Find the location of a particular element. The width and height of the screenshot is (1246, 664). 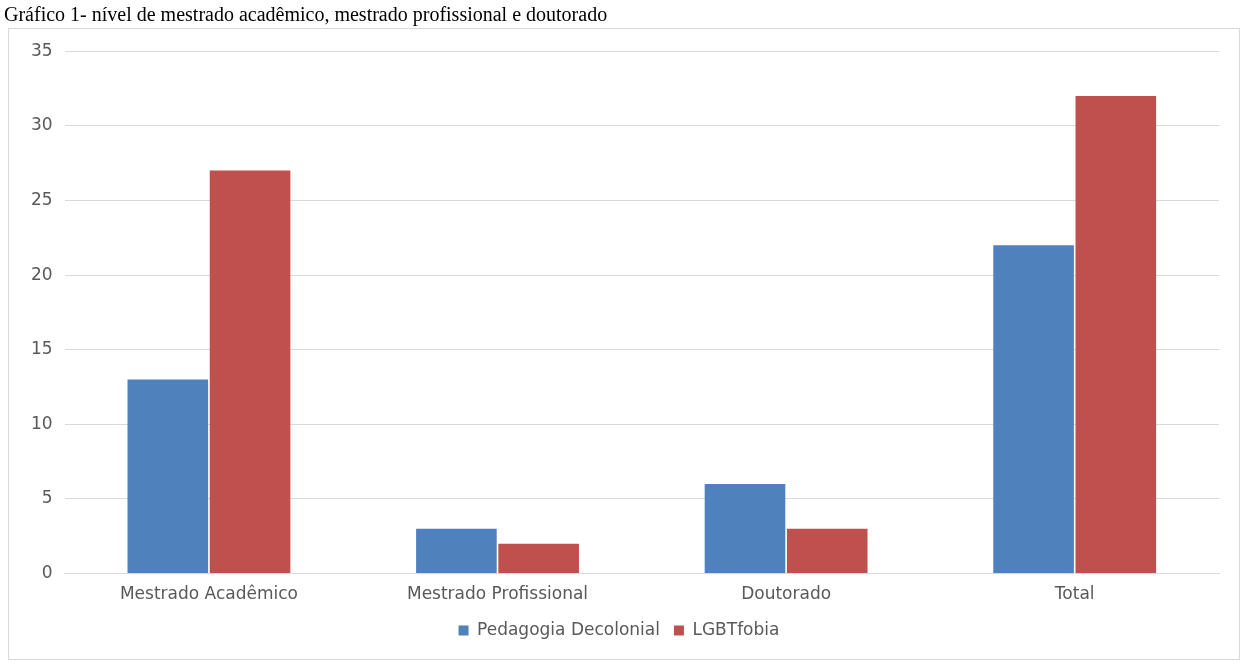

y-tick-label: 30 is located at coordinates (41, 124).